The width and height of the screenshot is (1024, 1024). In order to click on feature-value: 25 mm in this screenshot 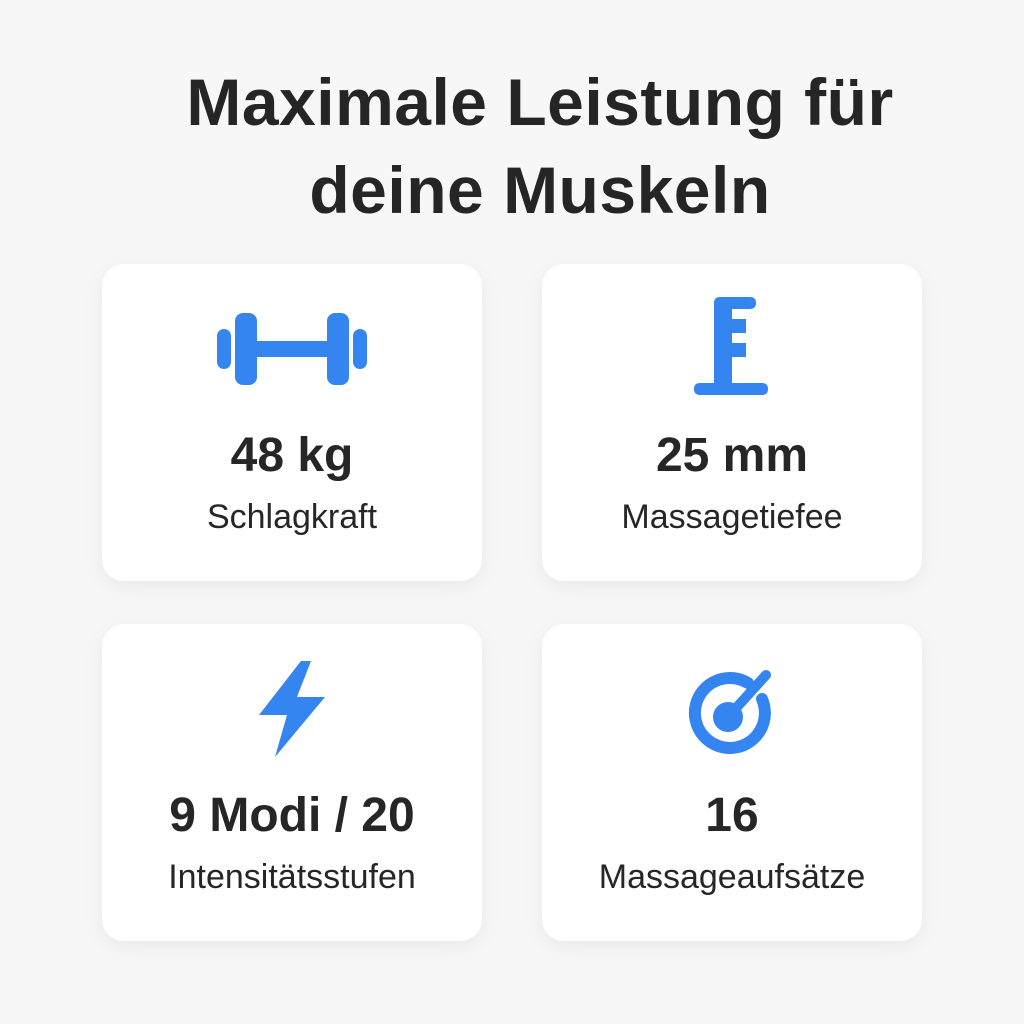, I will do `click(732, 455)`.